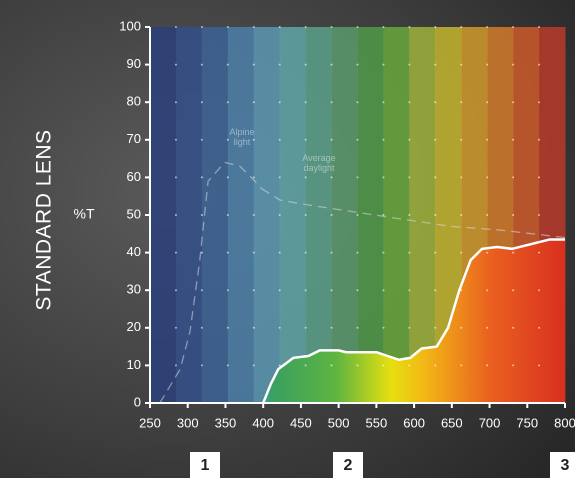 The width and height of the screenshot is (575, 478). I want to click on series-line, so click(211, 282).